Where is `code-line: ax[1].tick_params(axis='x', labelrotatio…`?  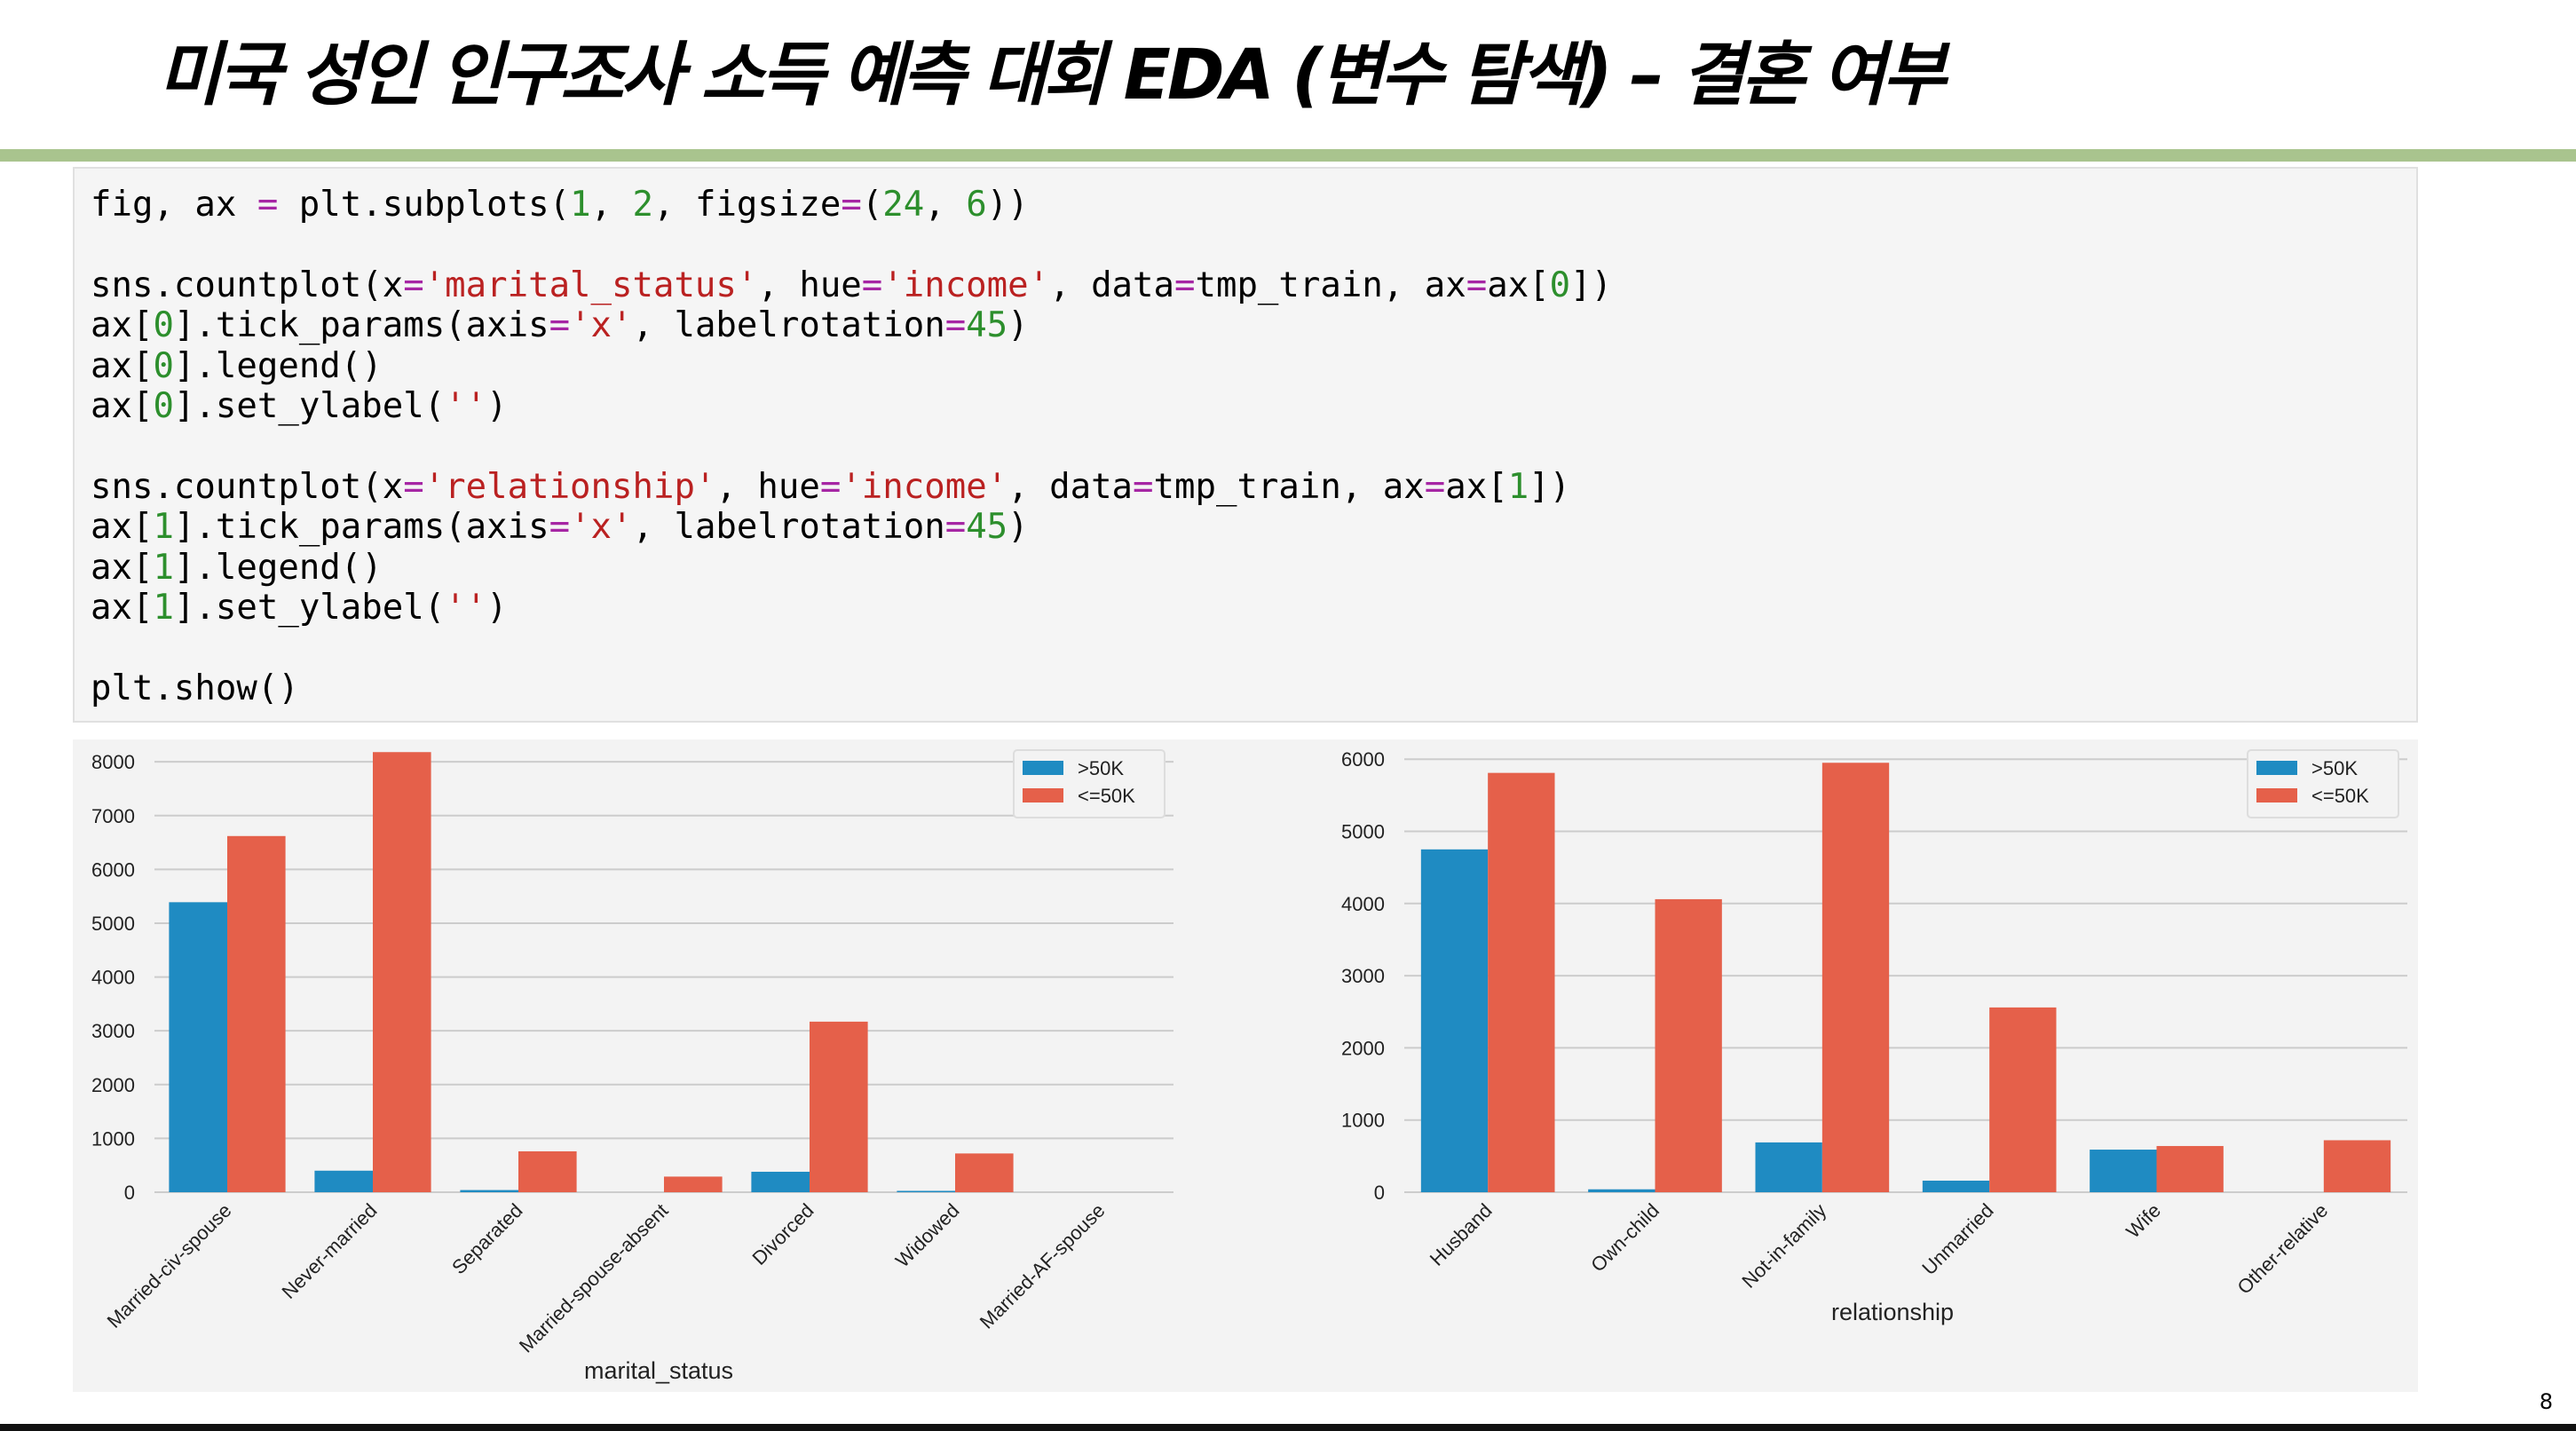 code-line: ax[1].tick_params(axis='x', labelrotatio… is located at coordinates (560, 527).